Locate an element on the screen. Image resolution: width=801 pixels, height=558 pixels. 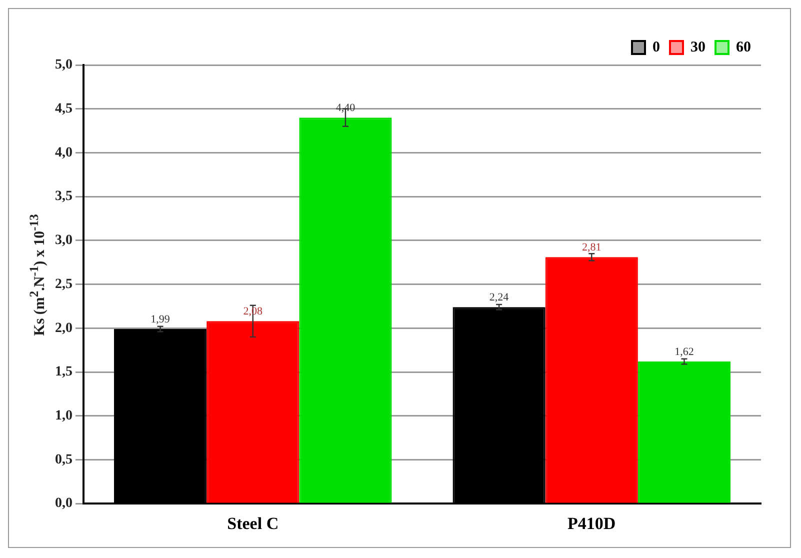
y-tick-label: 1,5 is located at coordinates (63, 372).